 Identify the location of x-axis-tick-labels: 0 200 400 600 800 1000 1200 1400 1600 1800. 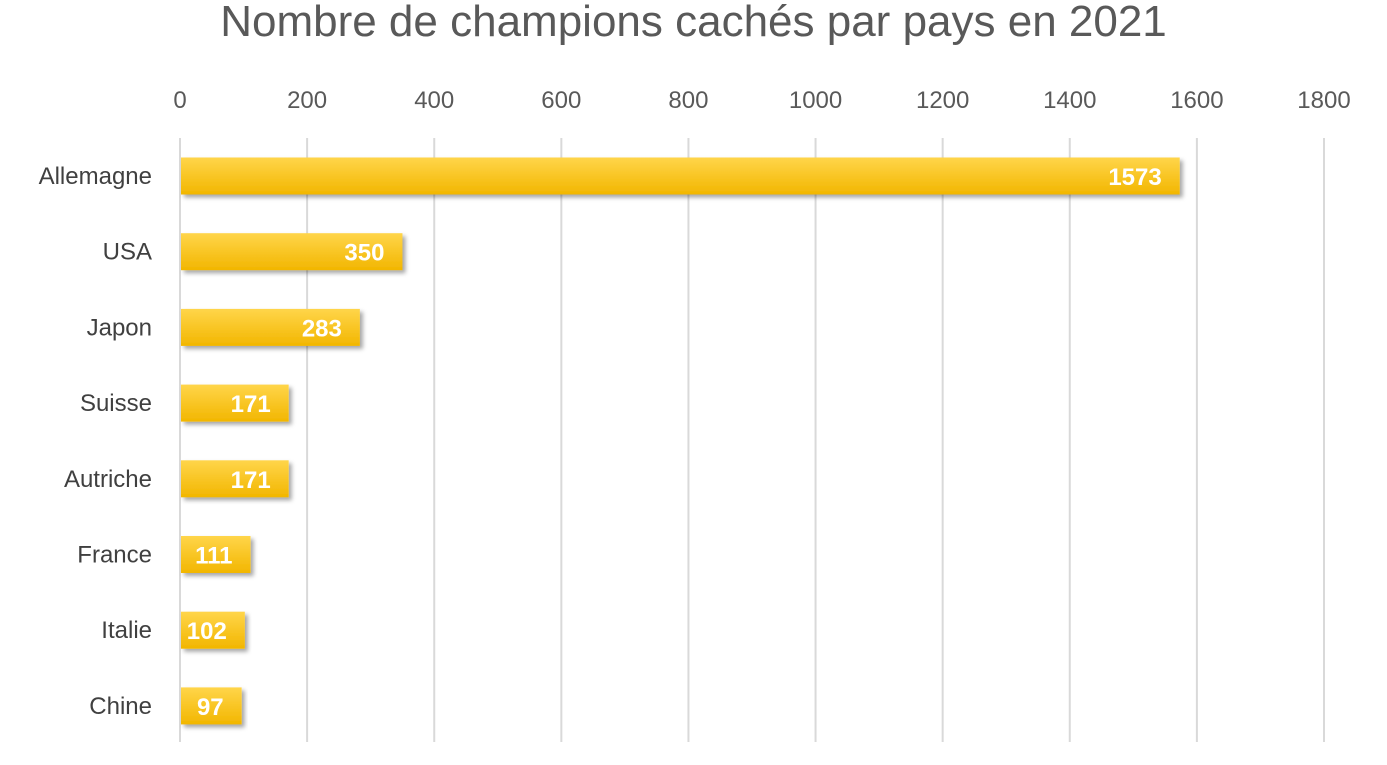
(761, 100).